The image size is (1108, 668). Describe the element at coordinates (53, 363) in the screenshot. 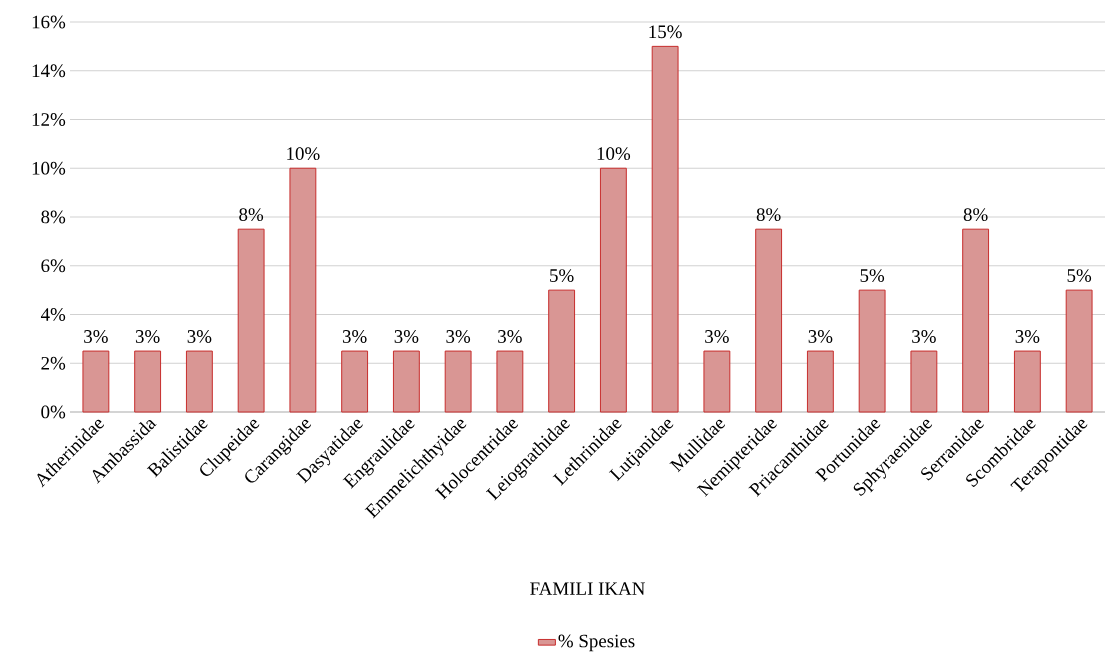

I see `y-tick-label: 2%` at that location.